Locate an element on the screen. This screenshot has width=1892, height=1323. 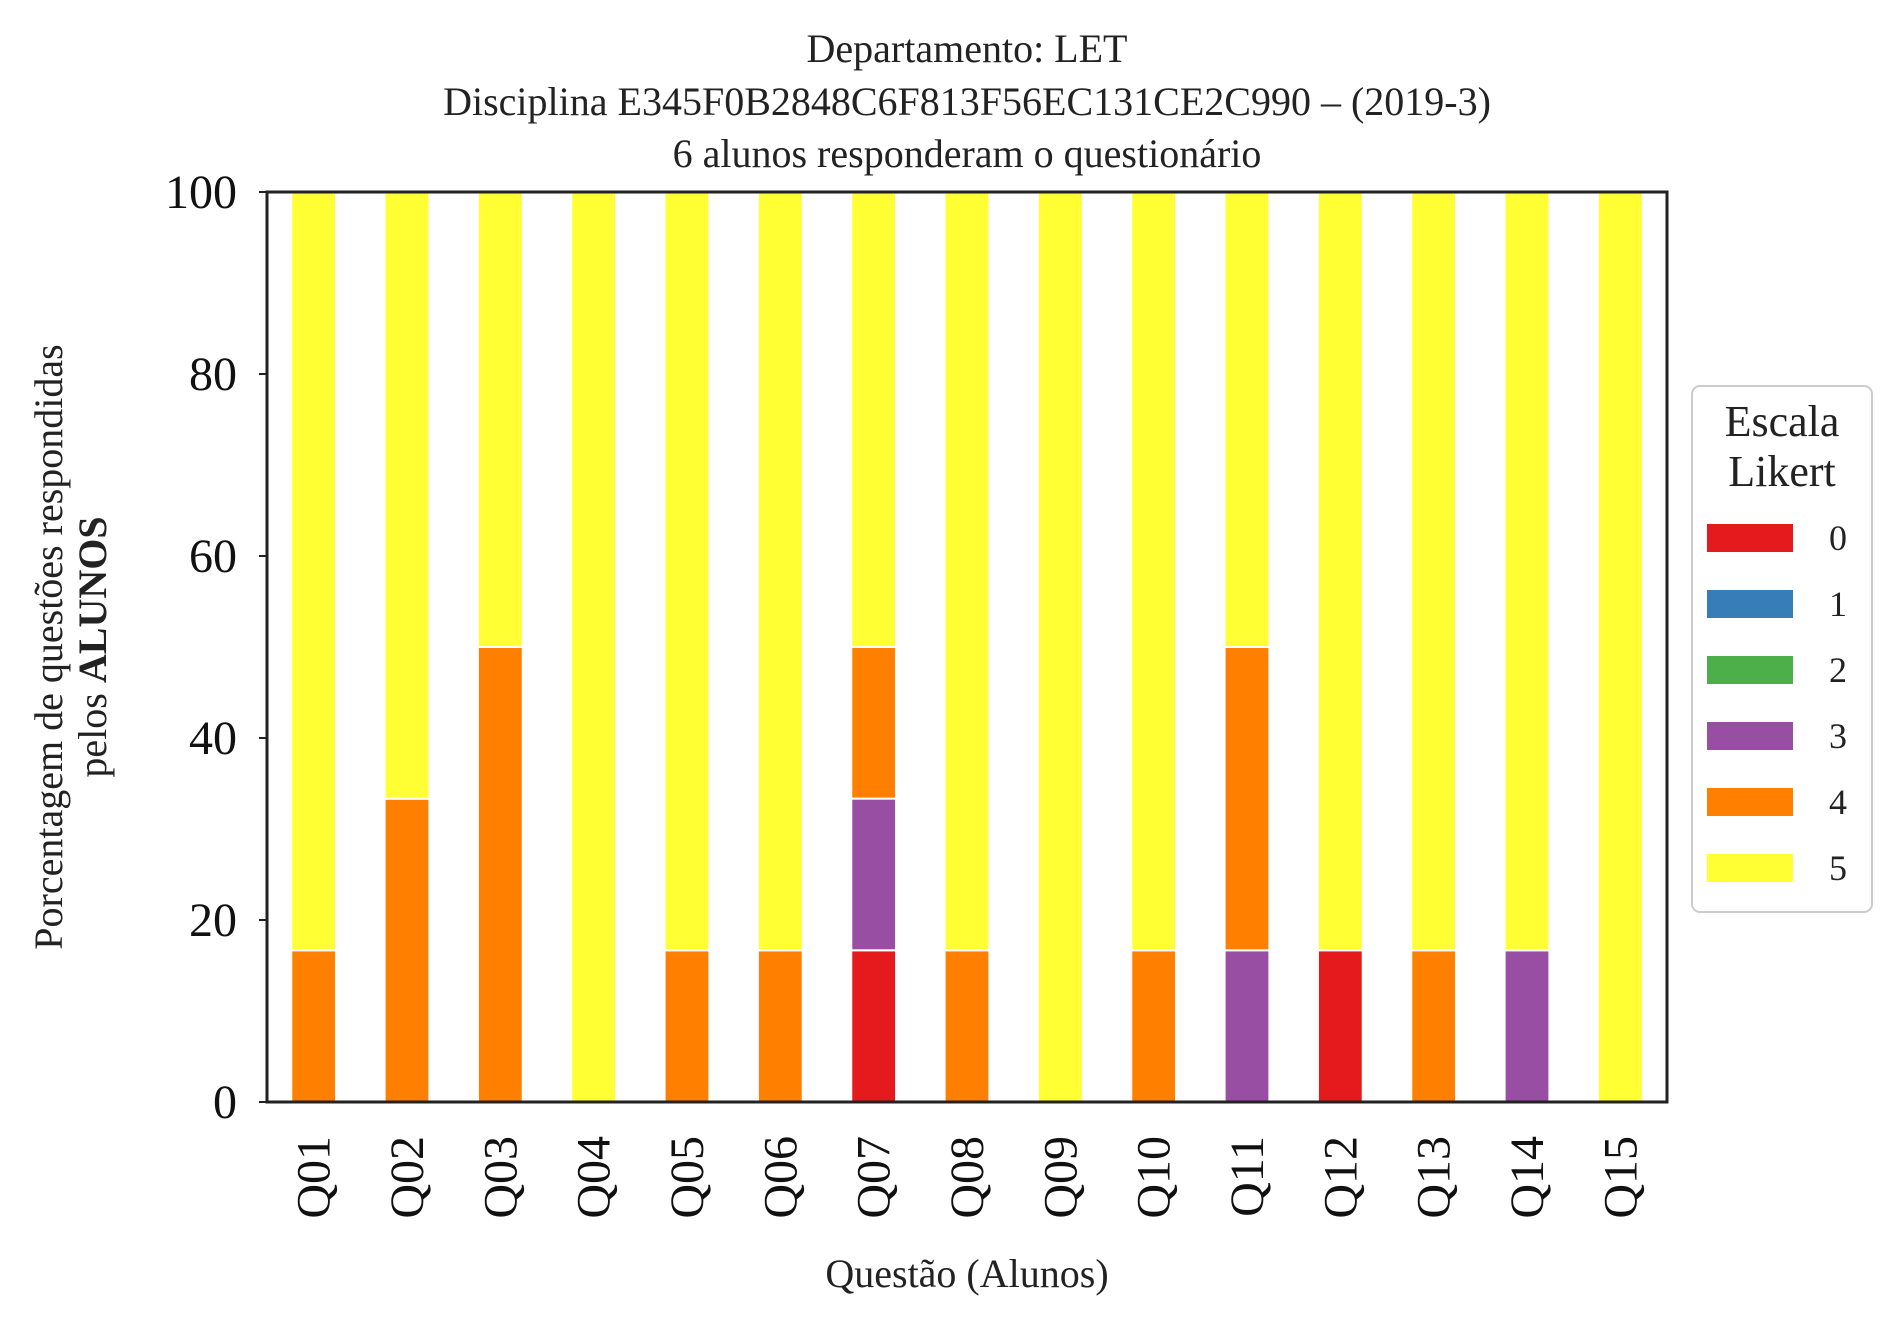
y-tick-label-20: 20 is located at coordinates (213, 920).